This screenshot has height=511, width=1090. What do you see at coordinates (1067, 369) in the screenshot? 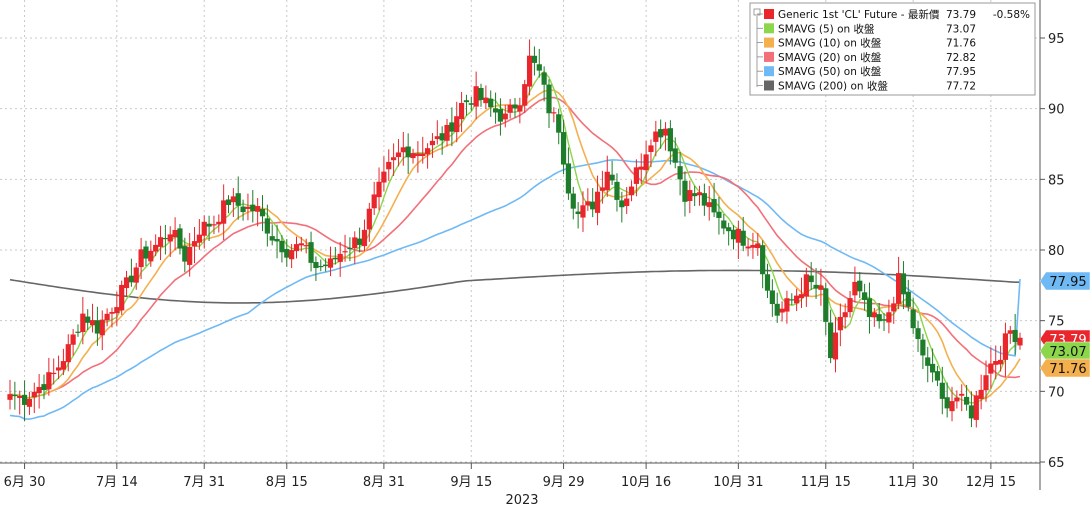
I see `value-badge-label: 71.76` at bounding box center [1067, 369].